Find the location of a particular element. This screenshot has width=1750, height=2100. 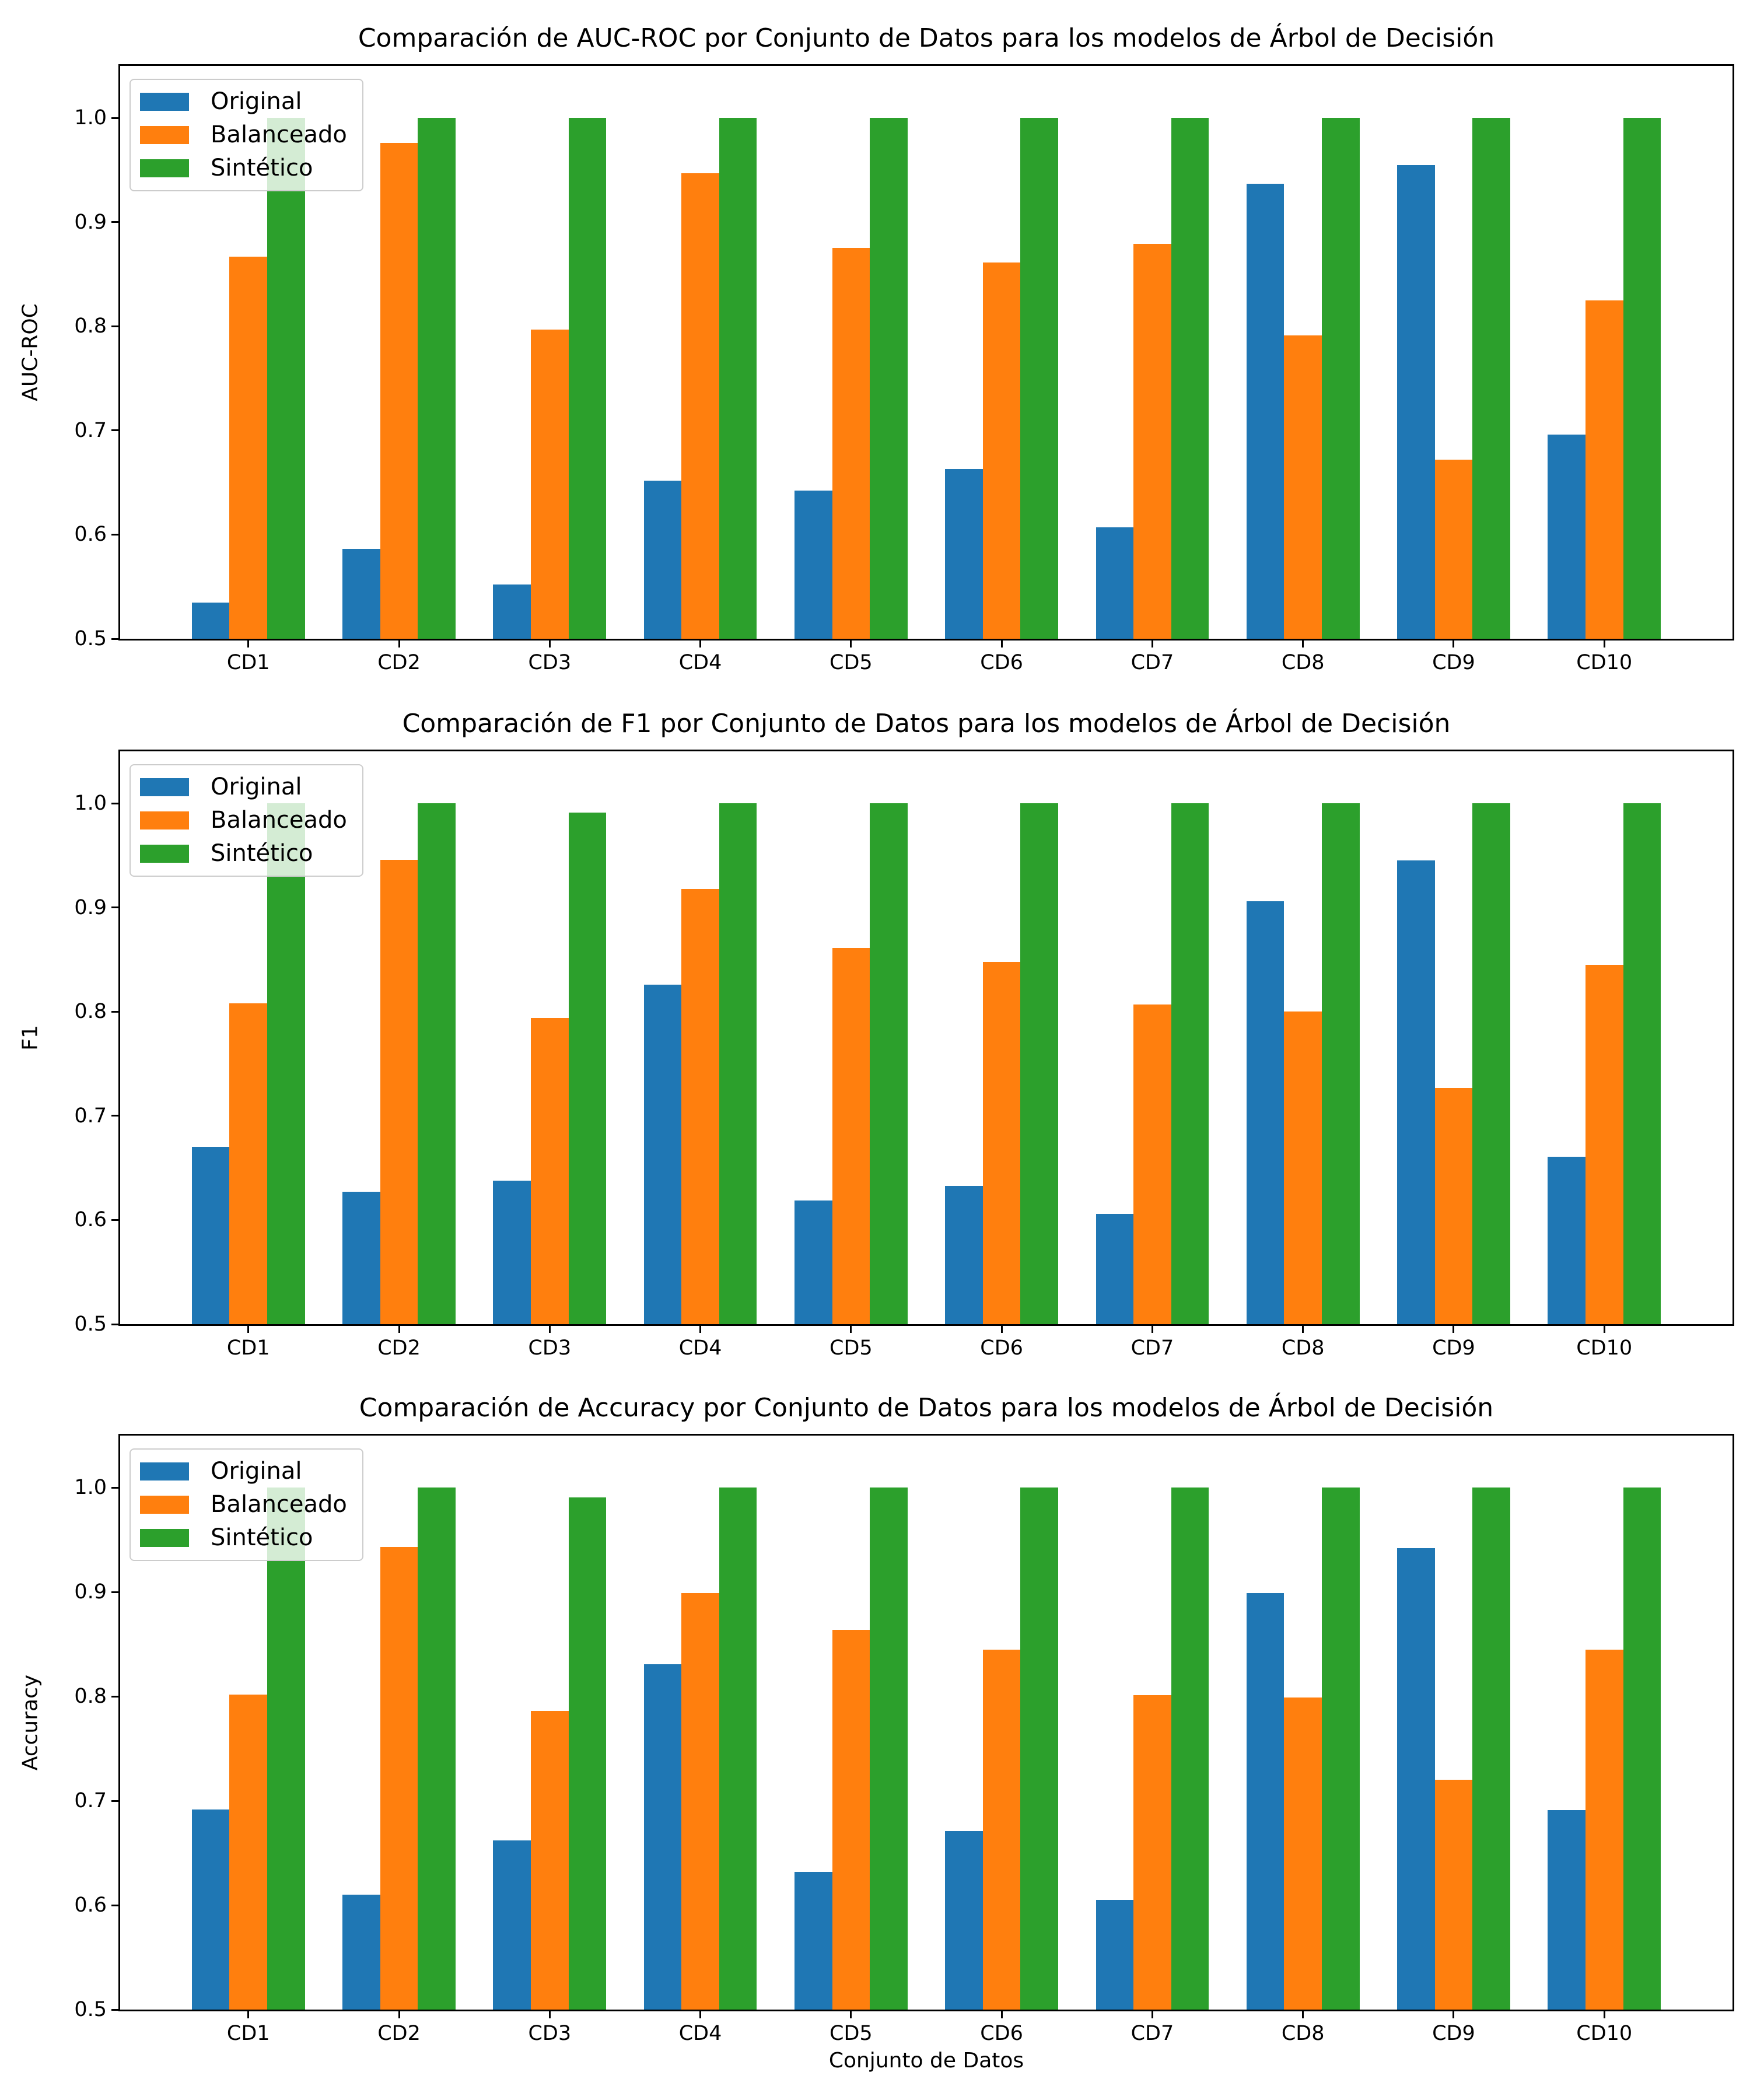

bar-sintético-CD6 is located at coordinates (1039, 378).